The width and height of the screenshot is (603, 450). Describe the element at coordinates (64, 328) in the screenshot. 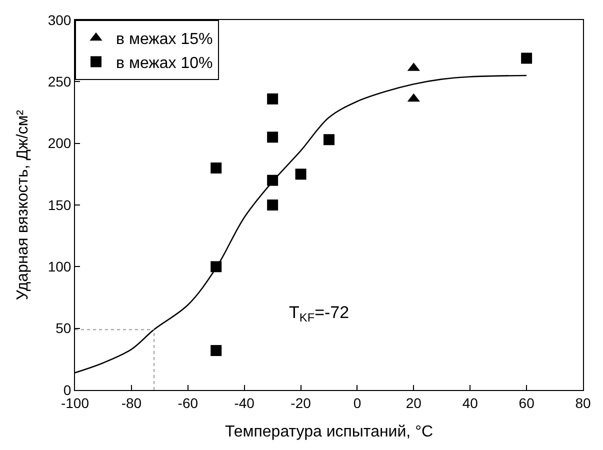

I see `y-tick-label: 50` at that location.